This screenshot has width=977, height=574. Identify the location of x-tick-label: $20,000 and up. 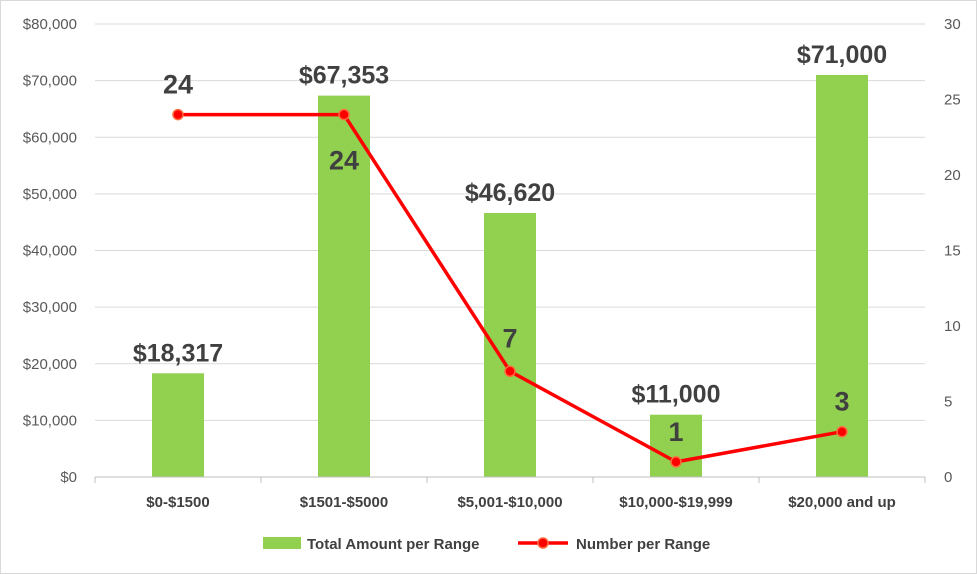
(842, 502).